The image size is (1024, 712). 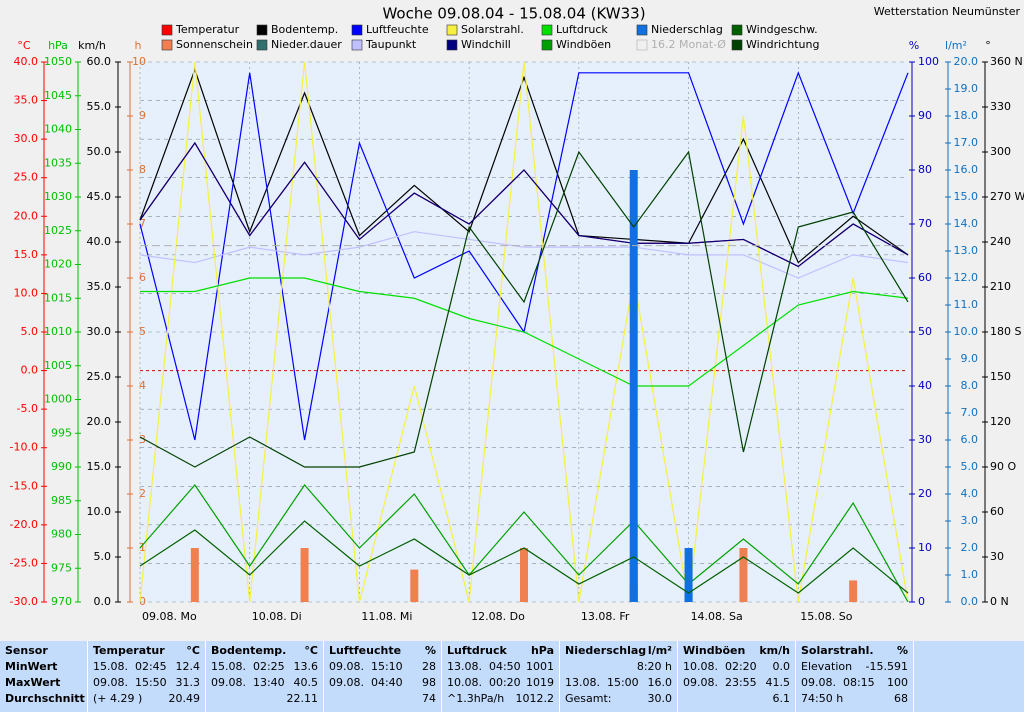 What do you see at coordinates (970, 601) in the screenshot?
I see `y-tick-label: 0.0` at bounding box center [970, 601].